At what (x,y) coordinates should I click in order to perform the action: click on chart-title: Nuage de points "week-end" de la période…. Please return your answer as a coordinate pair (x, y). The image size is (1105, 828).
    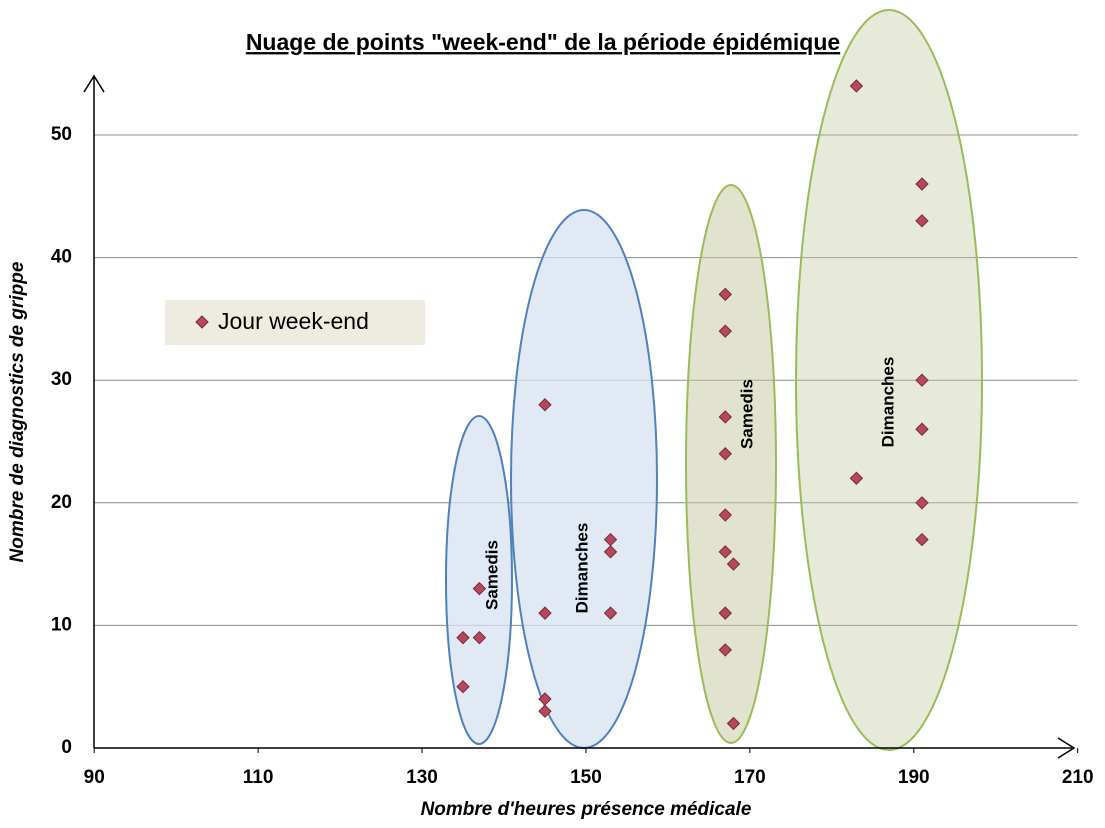
    Looking at the image, I should click on (543, 42).